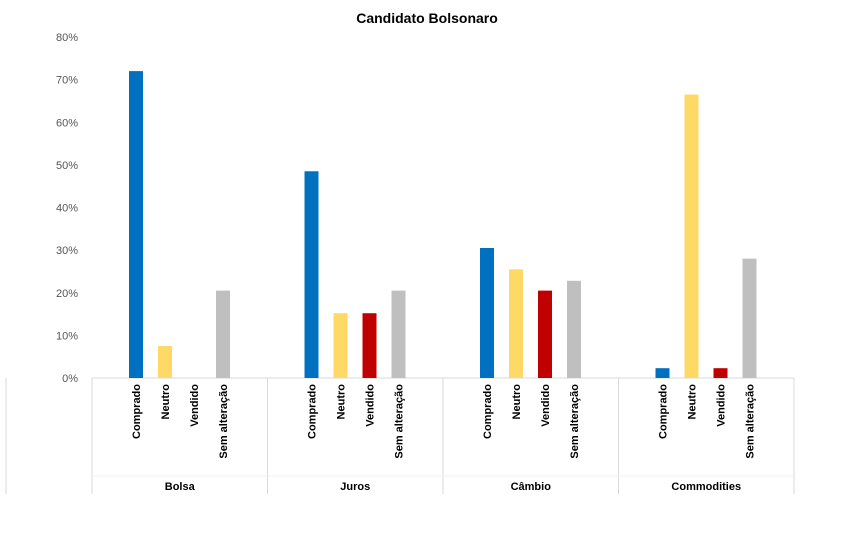 This screenshot has height=544, width=850. Describe the element at coordinates (67, 251) in the screenshot. I see `y-tick-label: 30%` at that location.